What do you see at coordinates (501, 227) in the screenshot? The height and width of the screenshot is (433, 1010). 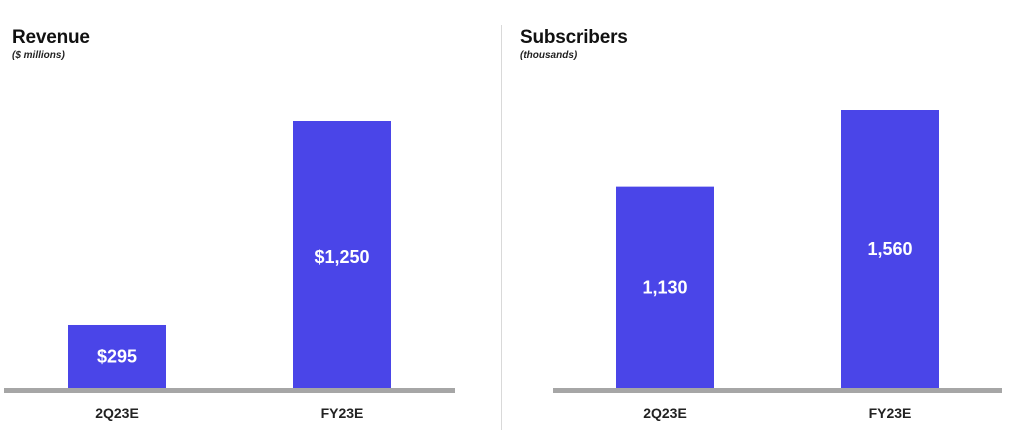 I see `panel-divider` at bounding box center [501, 227].